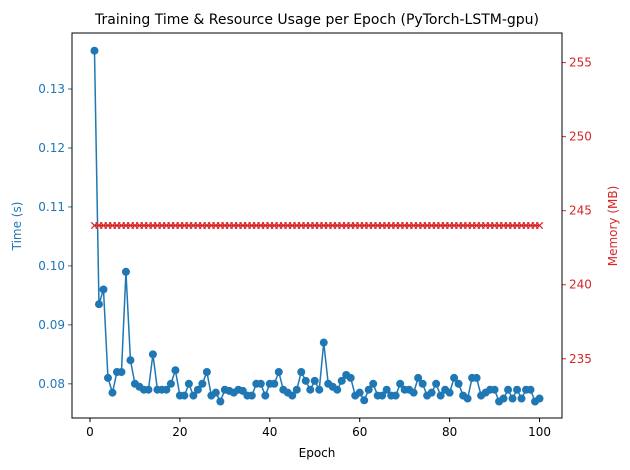 This screenshot has width=630, height=470. I want to click on y-right-tick-label: 235, so click(580, 359).